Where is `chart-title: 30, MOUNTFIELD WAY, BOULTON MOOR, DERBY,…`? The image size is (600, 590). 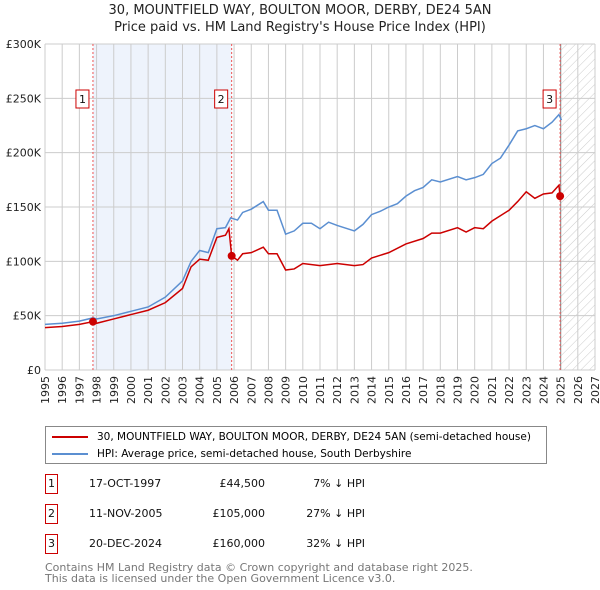 chart-title: 30, MOUNTFIELD WAY, BOULTON MOOR, DERBY,… is located at coordinates (300, 10).